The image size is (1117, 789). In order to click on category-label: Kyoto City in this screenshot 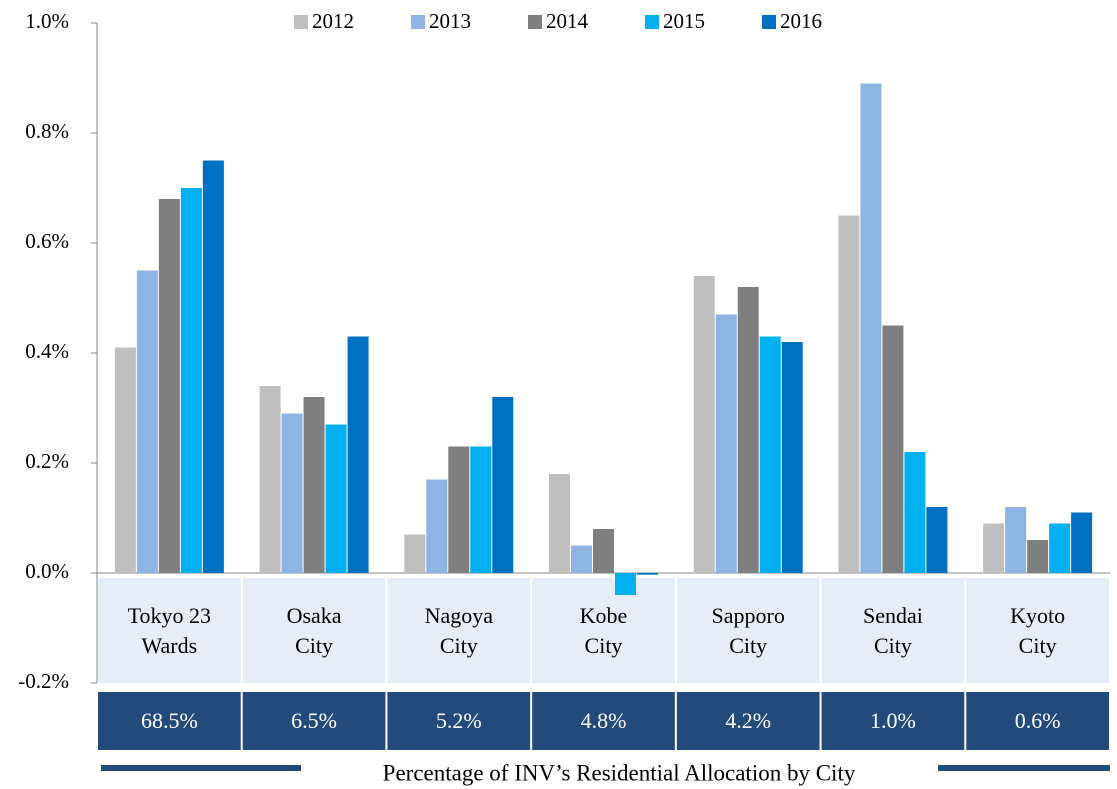, I will do `click(1038, 630)`.